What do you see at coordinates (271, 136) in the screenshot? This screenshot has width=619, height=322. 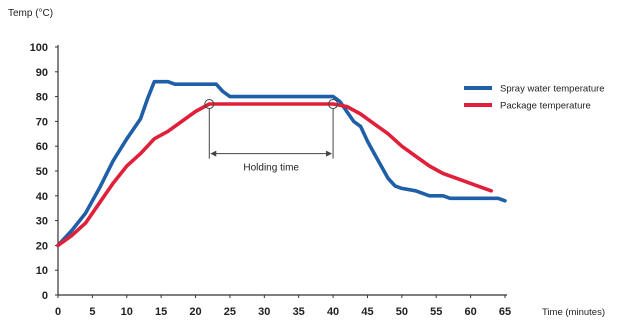 I see `annotation-layer: Holding time` at bounding box center [271, 136].